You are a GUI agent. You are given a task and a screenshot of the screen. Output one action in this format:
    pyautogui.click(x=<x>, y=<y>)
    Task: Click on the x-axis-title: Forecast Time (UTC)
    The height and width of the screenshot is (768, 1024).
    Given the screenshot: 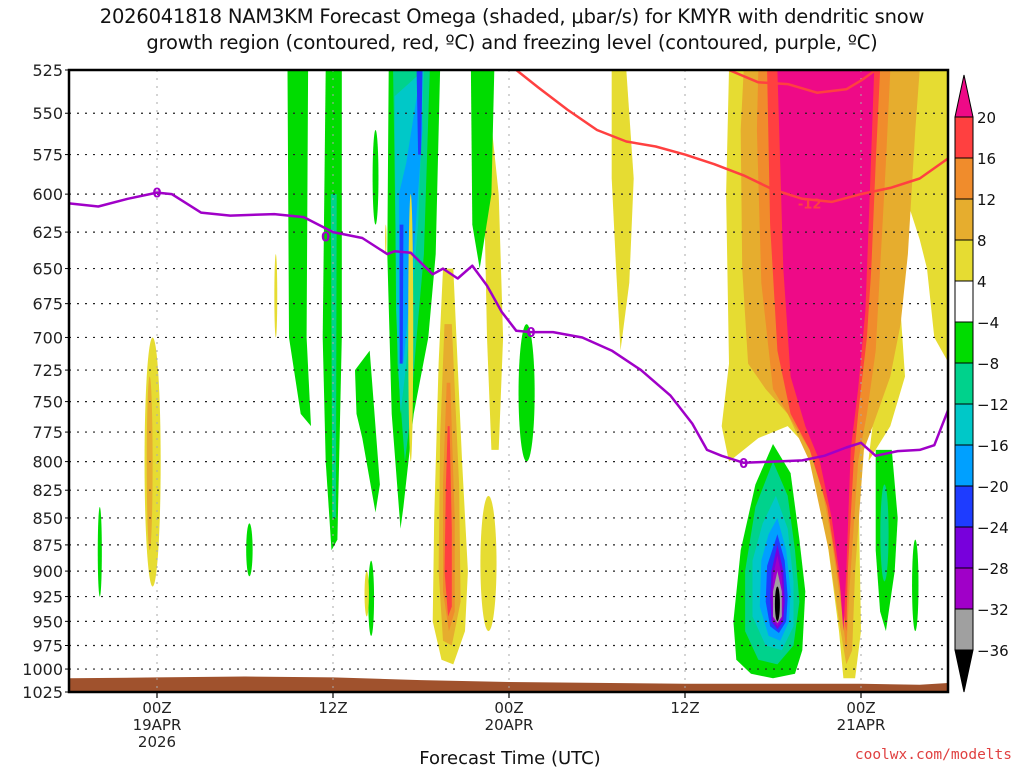 What is the action you would take?
    pyautogui.click(x=509, y=758)
    